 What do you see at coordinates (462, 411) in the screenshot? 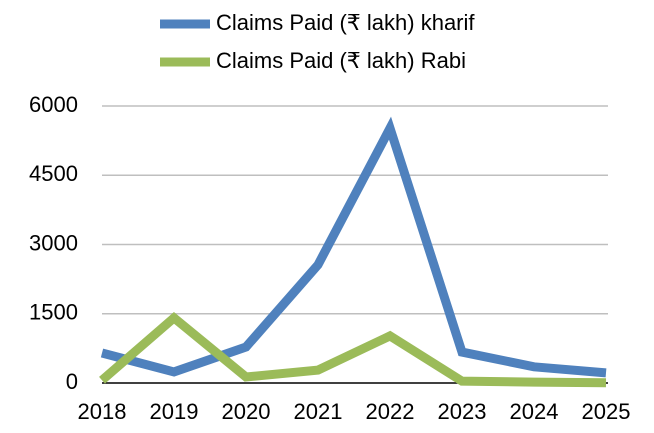
I see `x-tick-label: 2023` at bounding box center [462, 411].